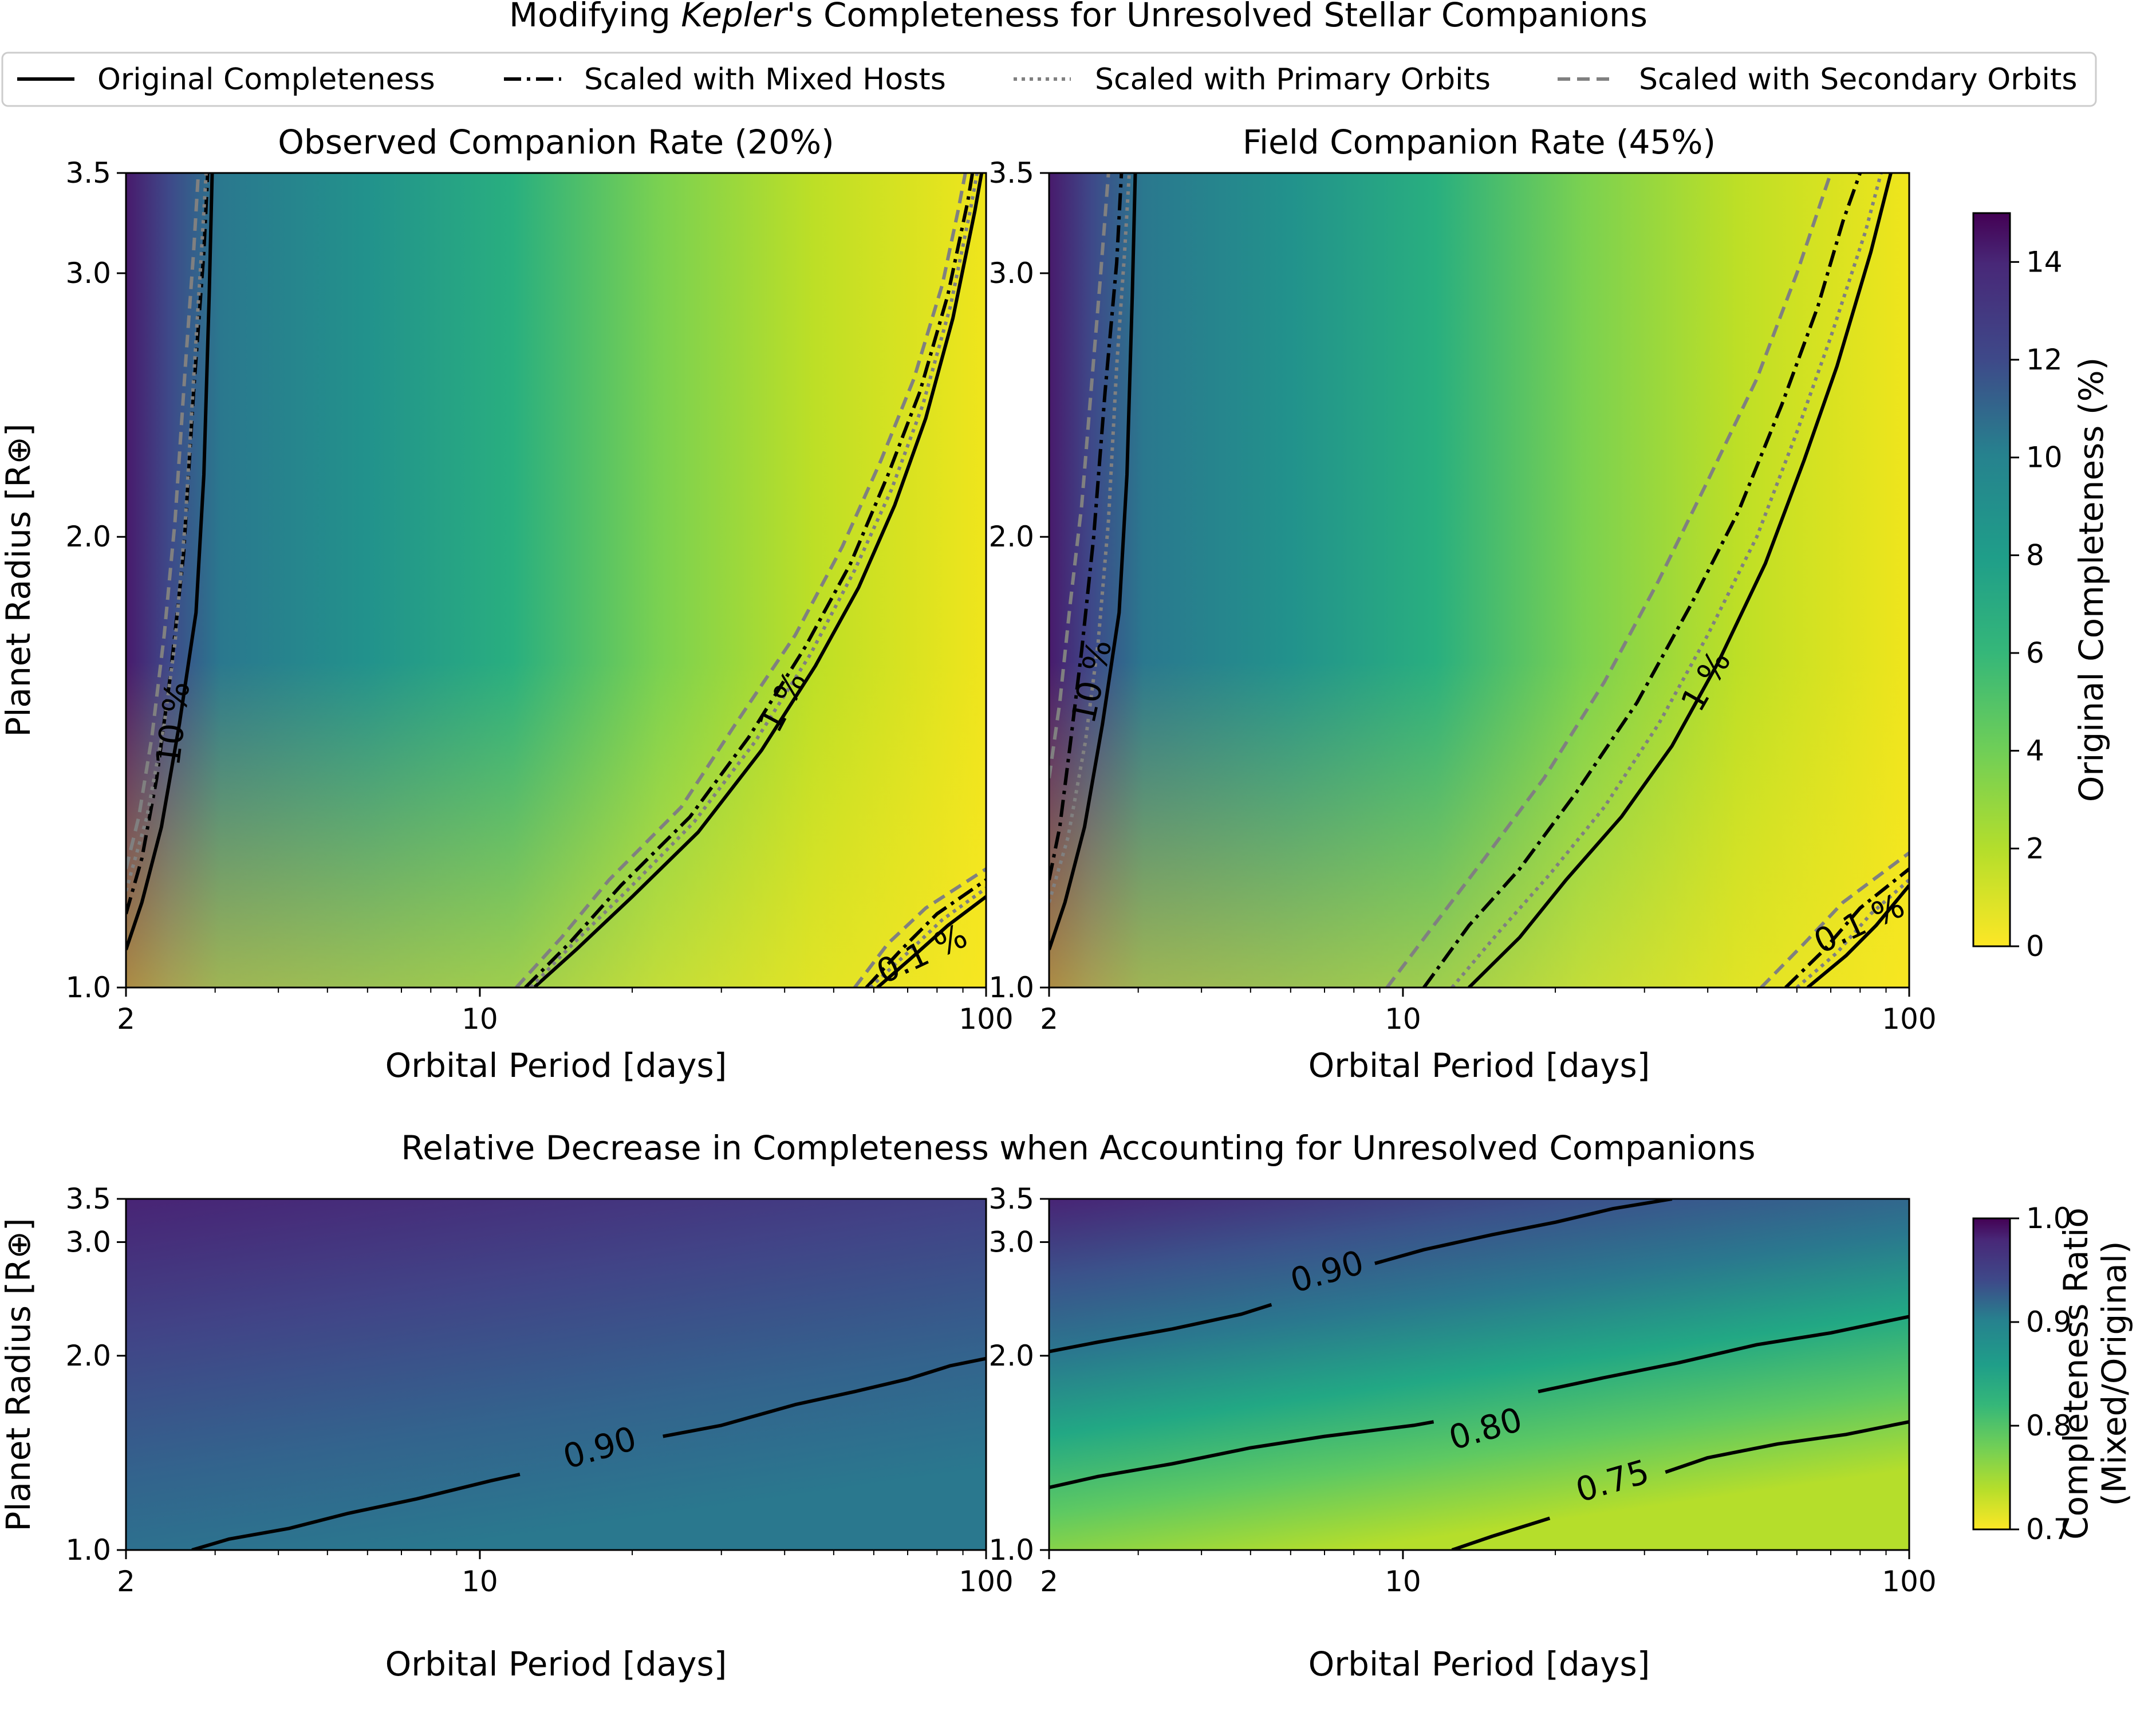 Image resolution: width=2156 pixels, height=1723 pixels. I want to click on colorbar-bottom-bar, so click(1991, 1374).